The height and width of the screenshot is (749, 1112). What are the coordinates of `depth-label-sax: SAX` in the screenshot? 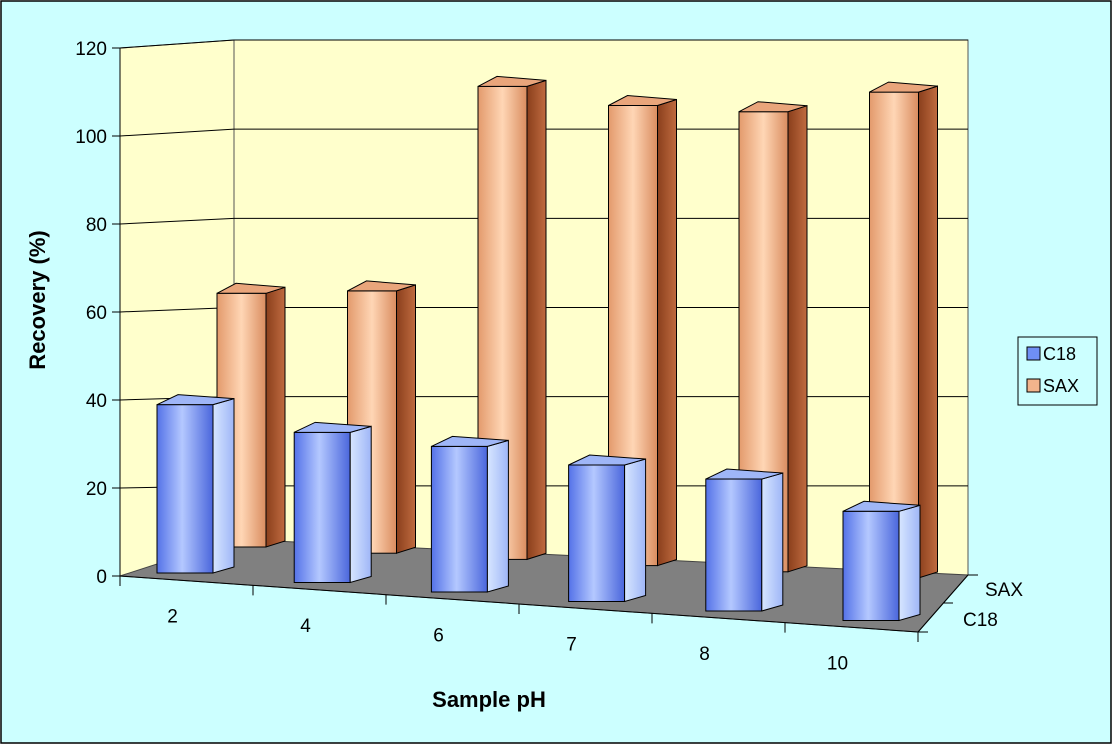 It's located at (1004, 590).